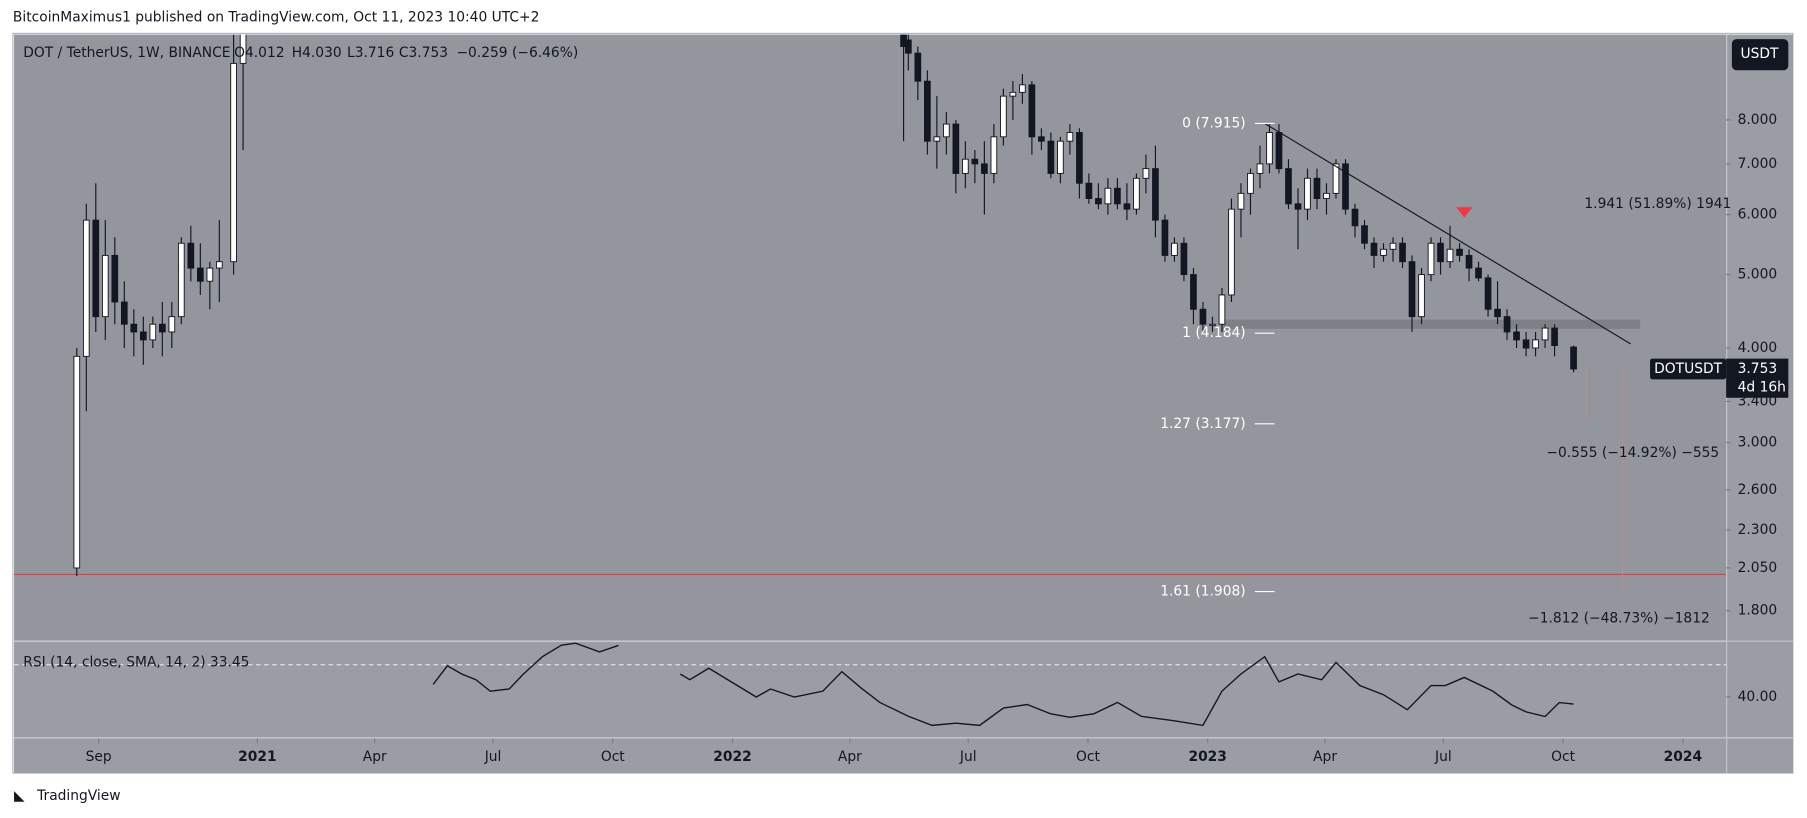 This screenshot has height=818, width=1807. I want to click on currency: USDT, so click(1760, 54).